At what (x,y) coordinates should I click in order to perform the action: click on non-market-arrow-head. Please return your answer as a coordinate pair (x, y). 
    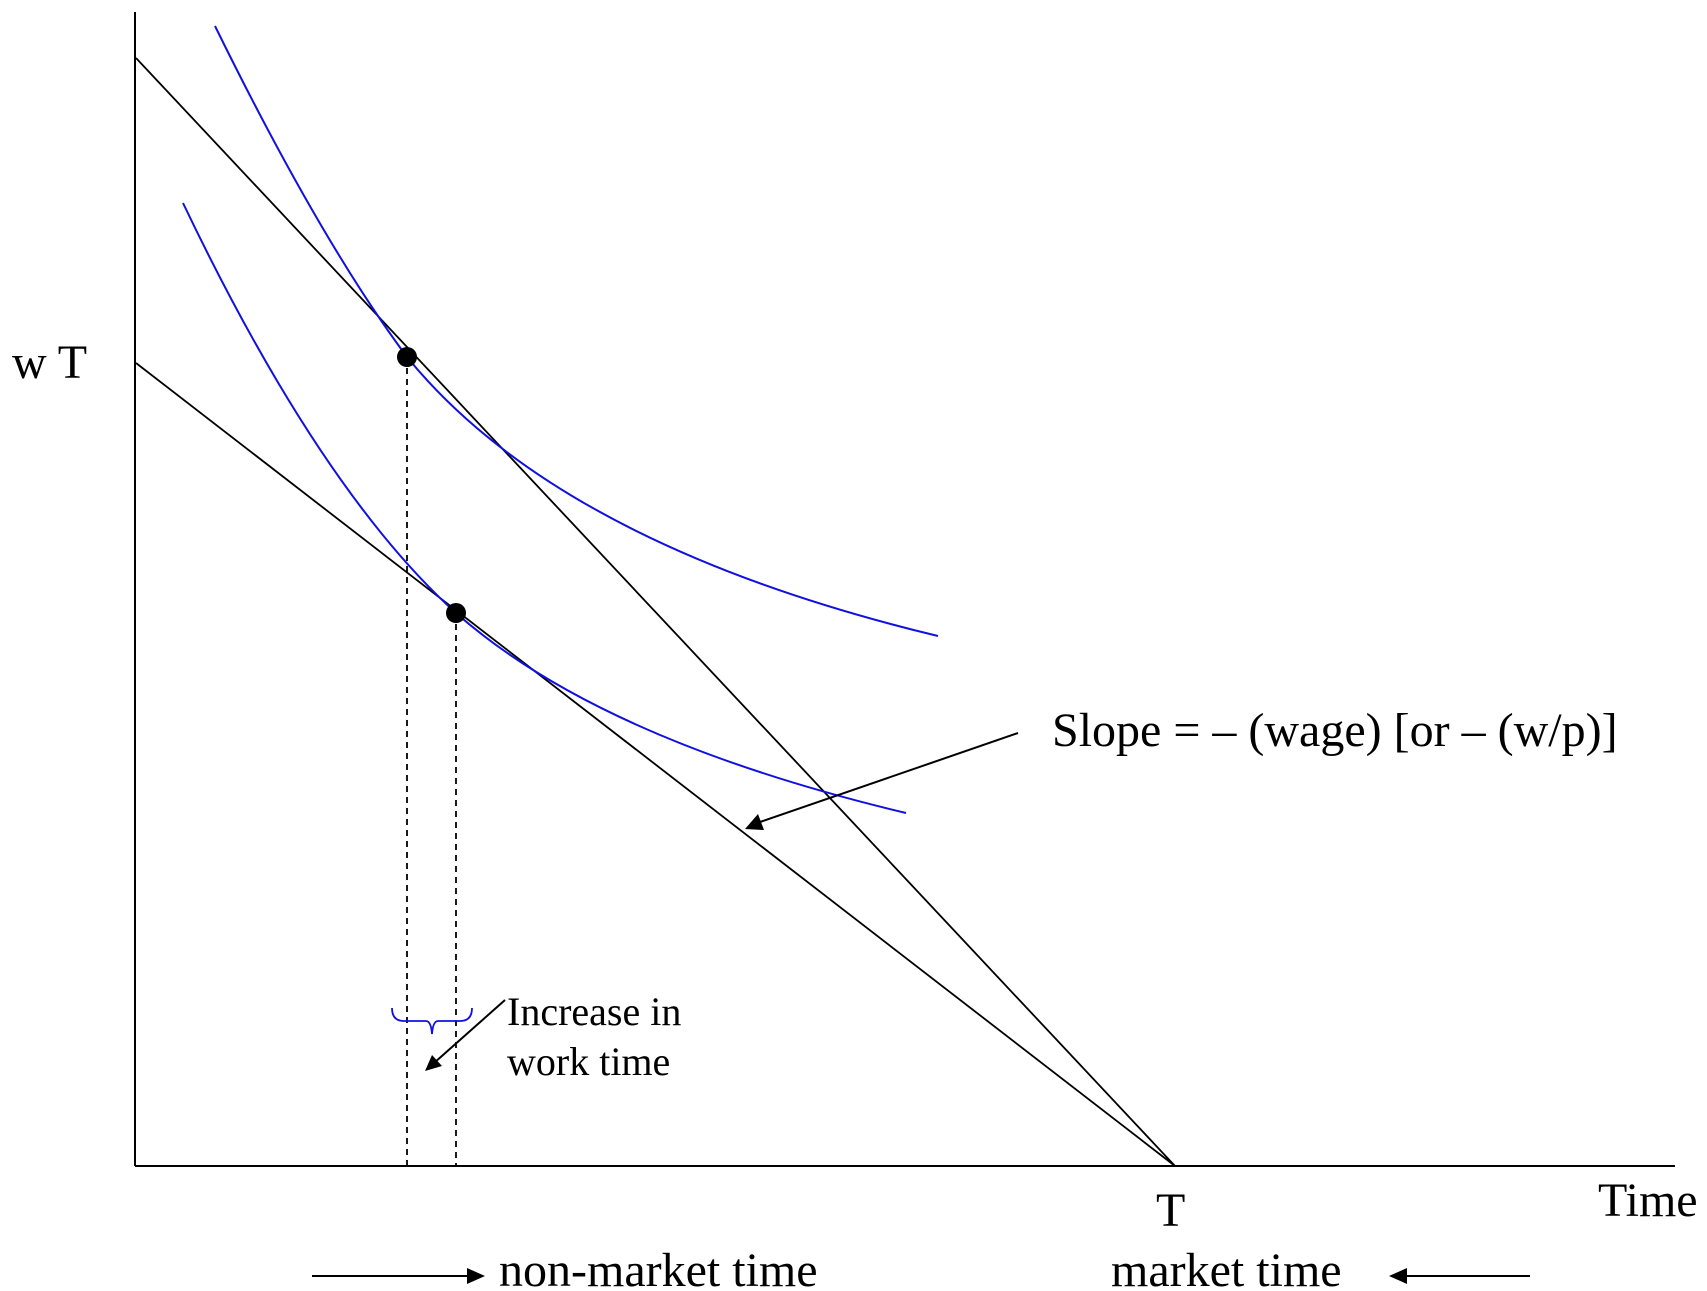
    Looking at the image, I should click on (476, 1276).